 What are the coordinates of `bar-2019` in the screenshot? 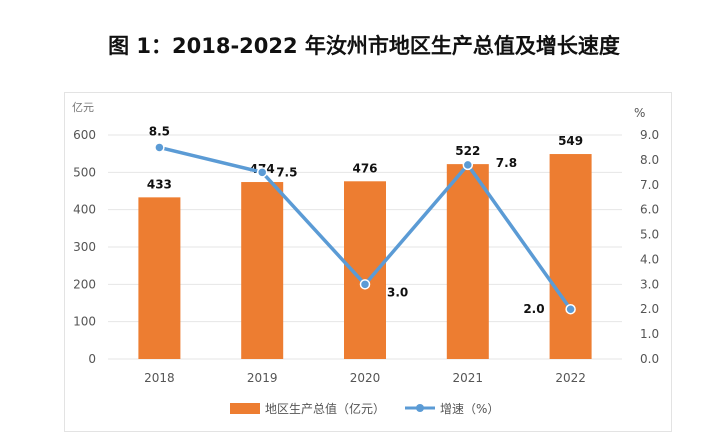 It's located at (262, 270).